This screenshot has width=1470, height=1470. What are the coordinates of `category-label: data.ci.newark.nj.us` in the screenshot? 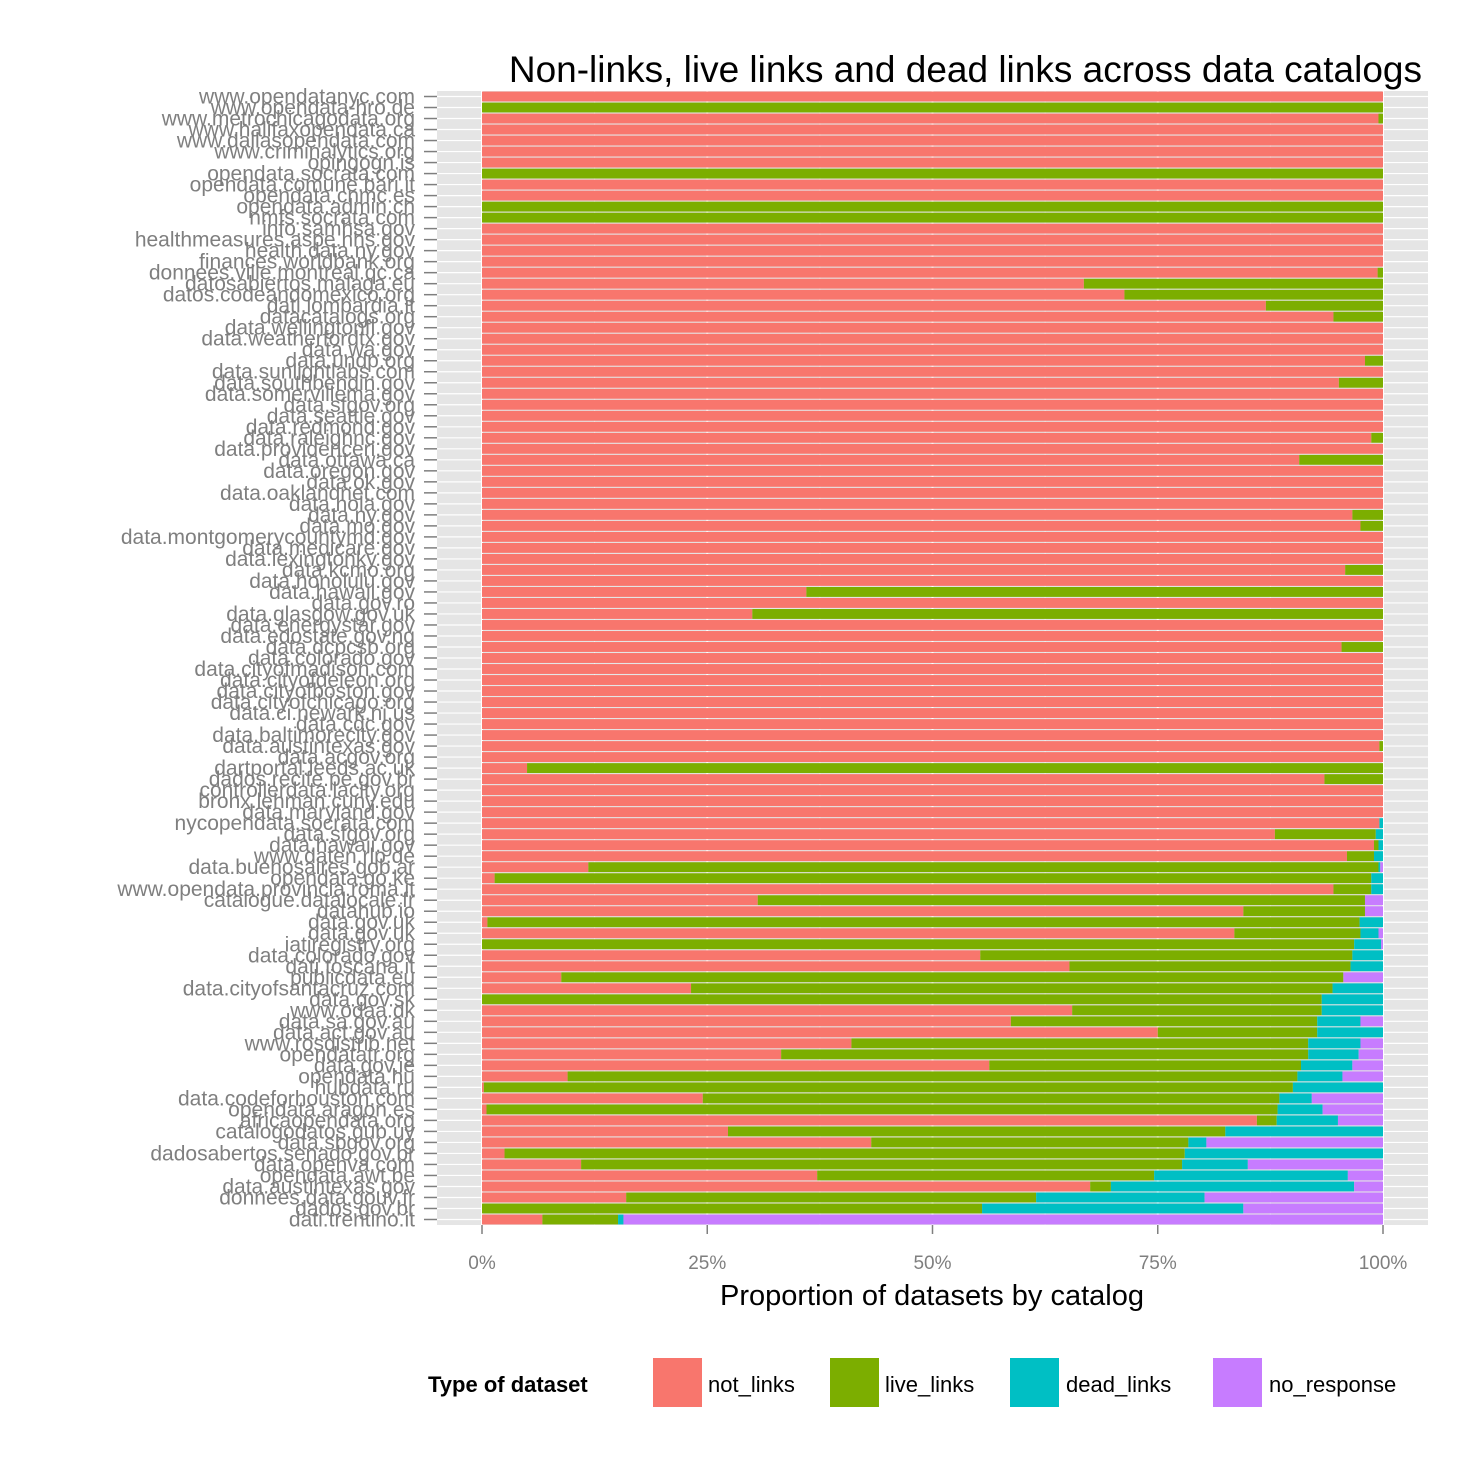 It's located at (322, 713).